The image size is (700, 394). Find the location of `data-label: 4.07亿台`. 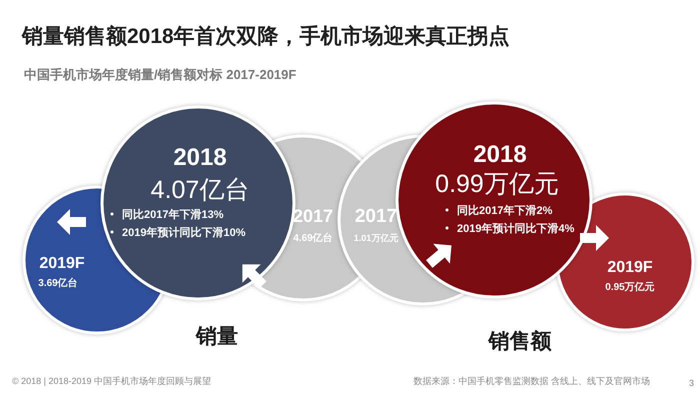

data-label: 4.07亿台 is located at coordinates (200, 190).